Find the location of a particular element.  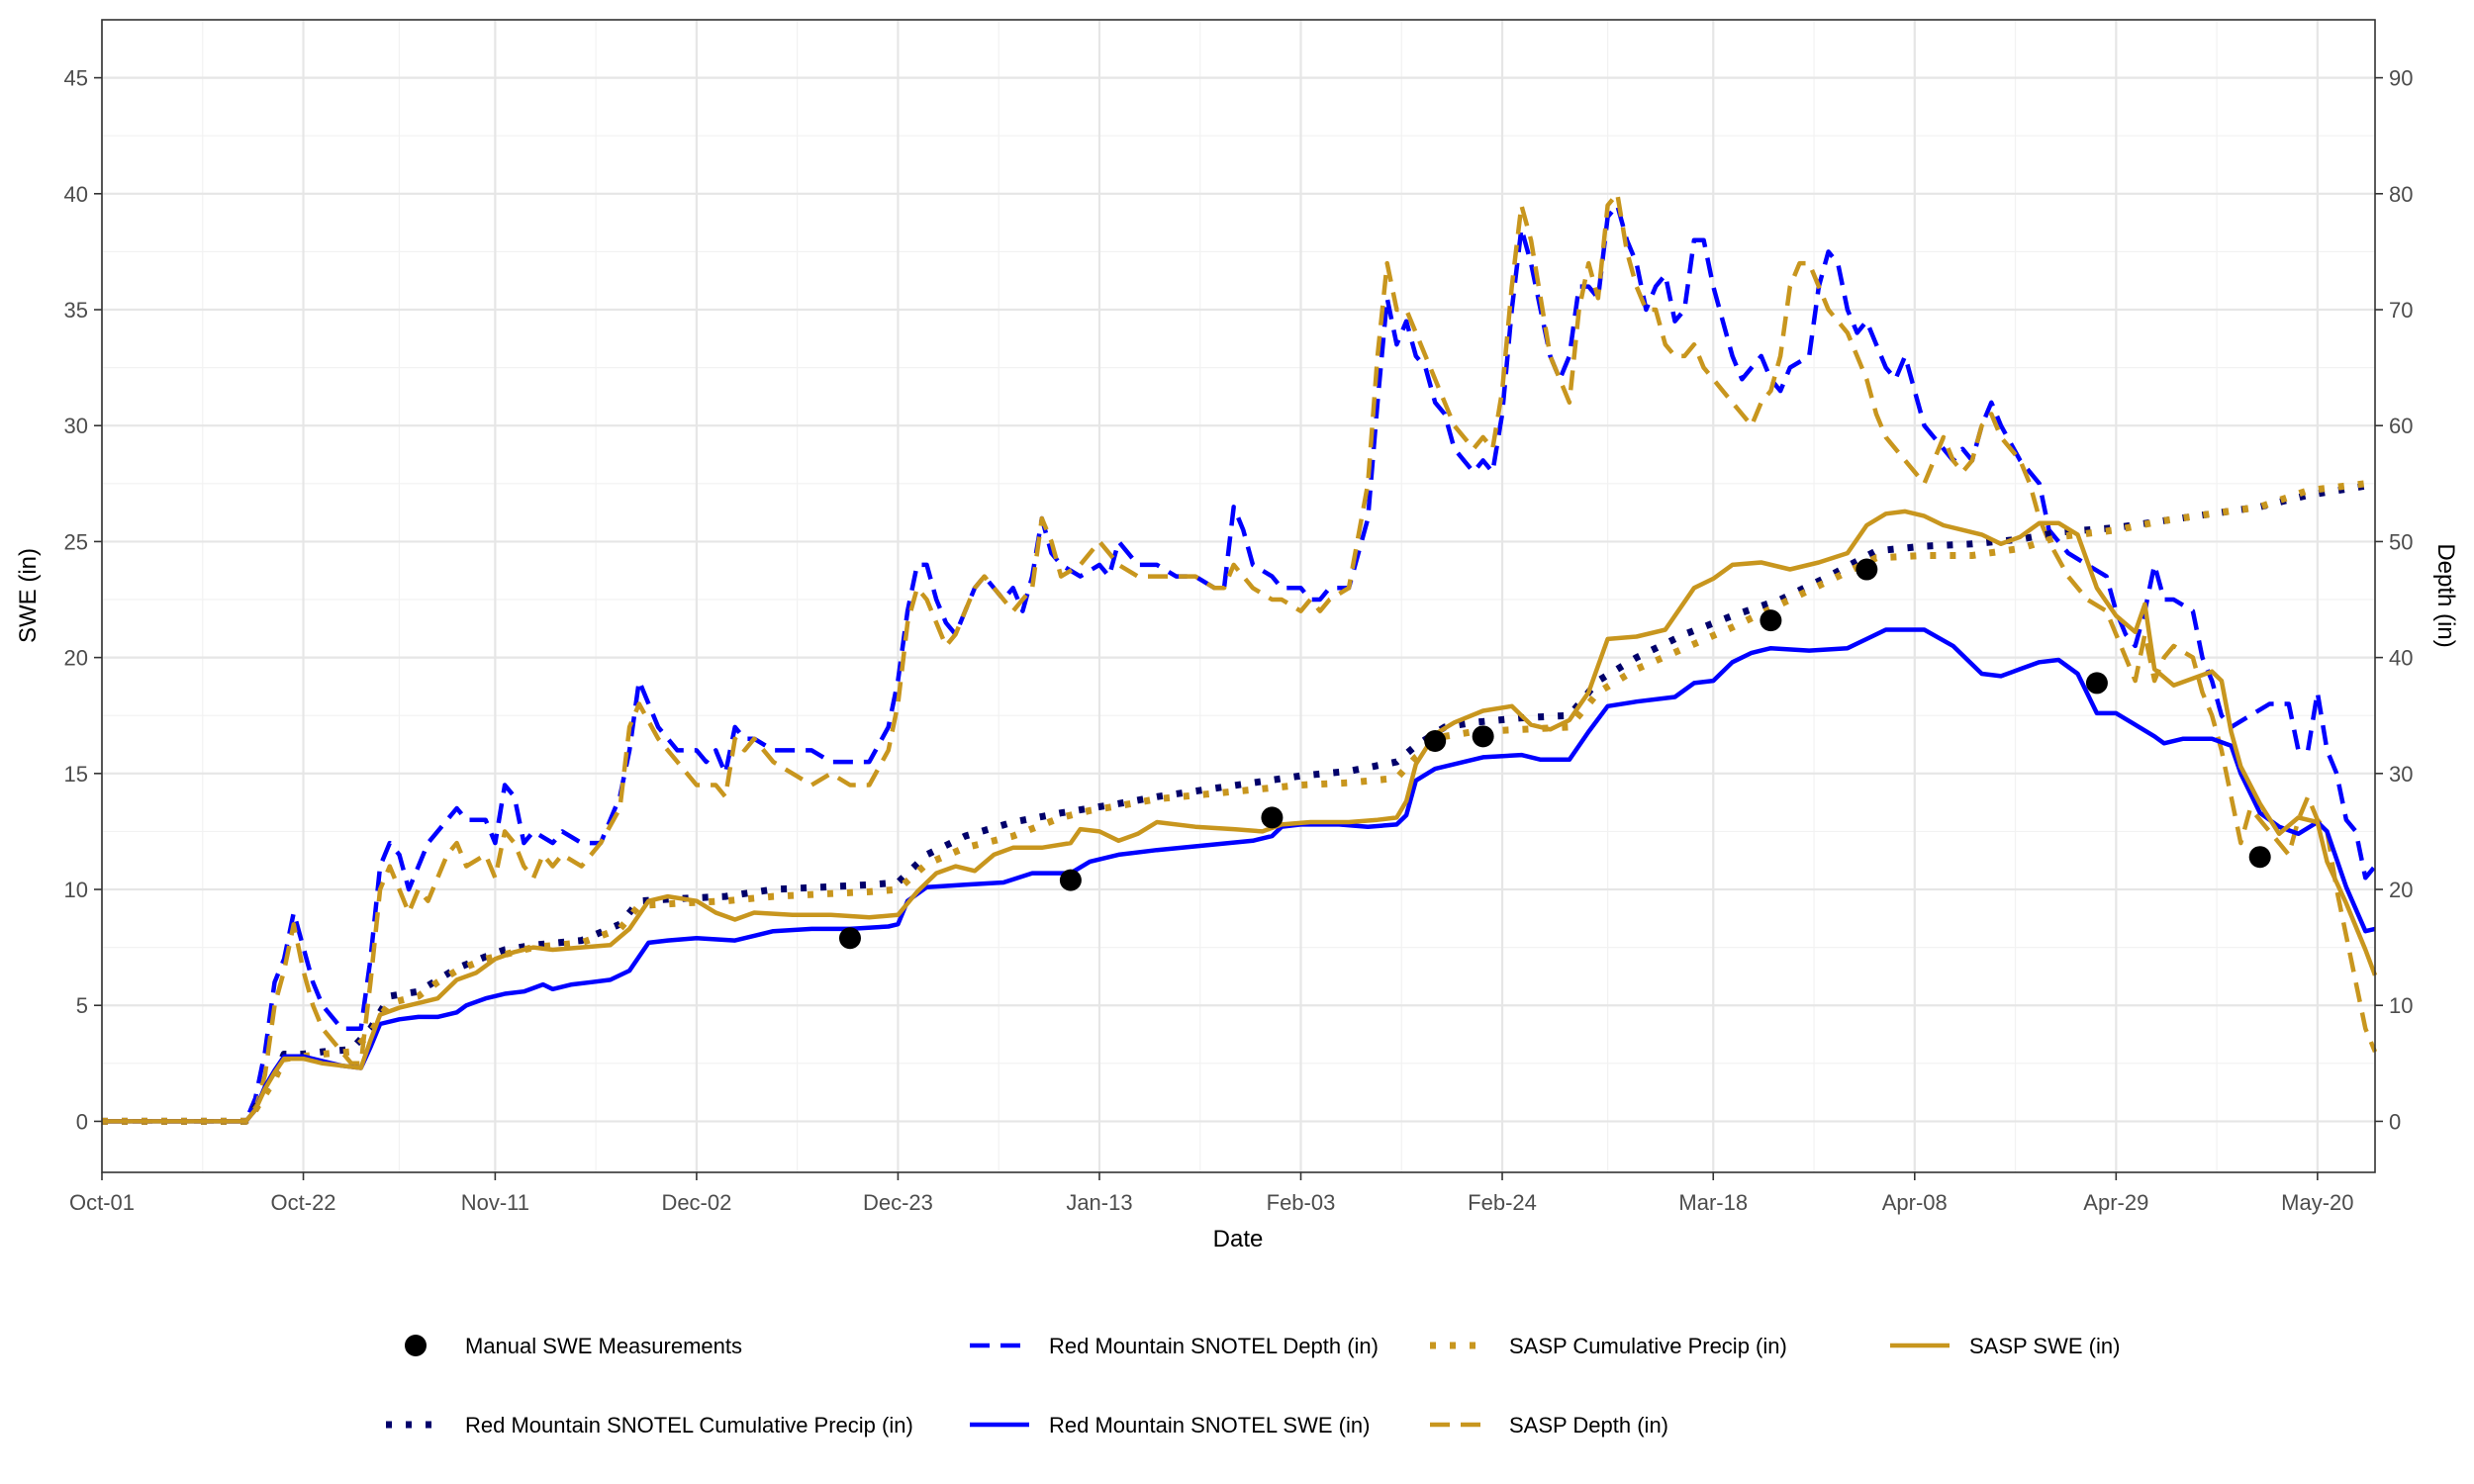

y2-tick-label: 80 is located at coordinates (2401, 194).